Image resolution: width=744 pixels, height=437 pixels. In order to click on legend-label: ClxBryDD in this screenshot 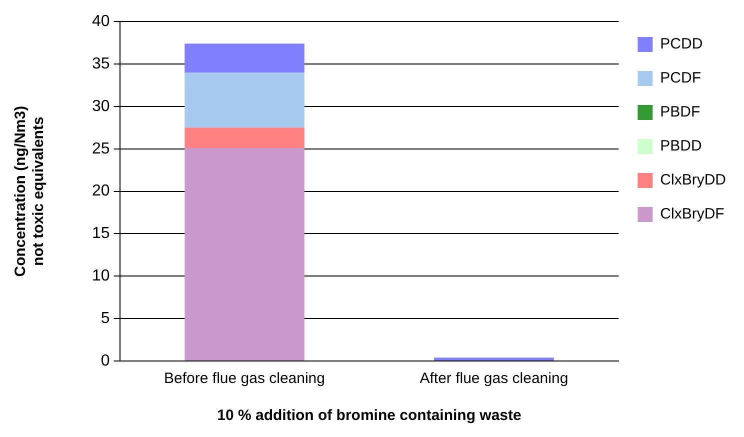, I will do `click(693, 180)`.